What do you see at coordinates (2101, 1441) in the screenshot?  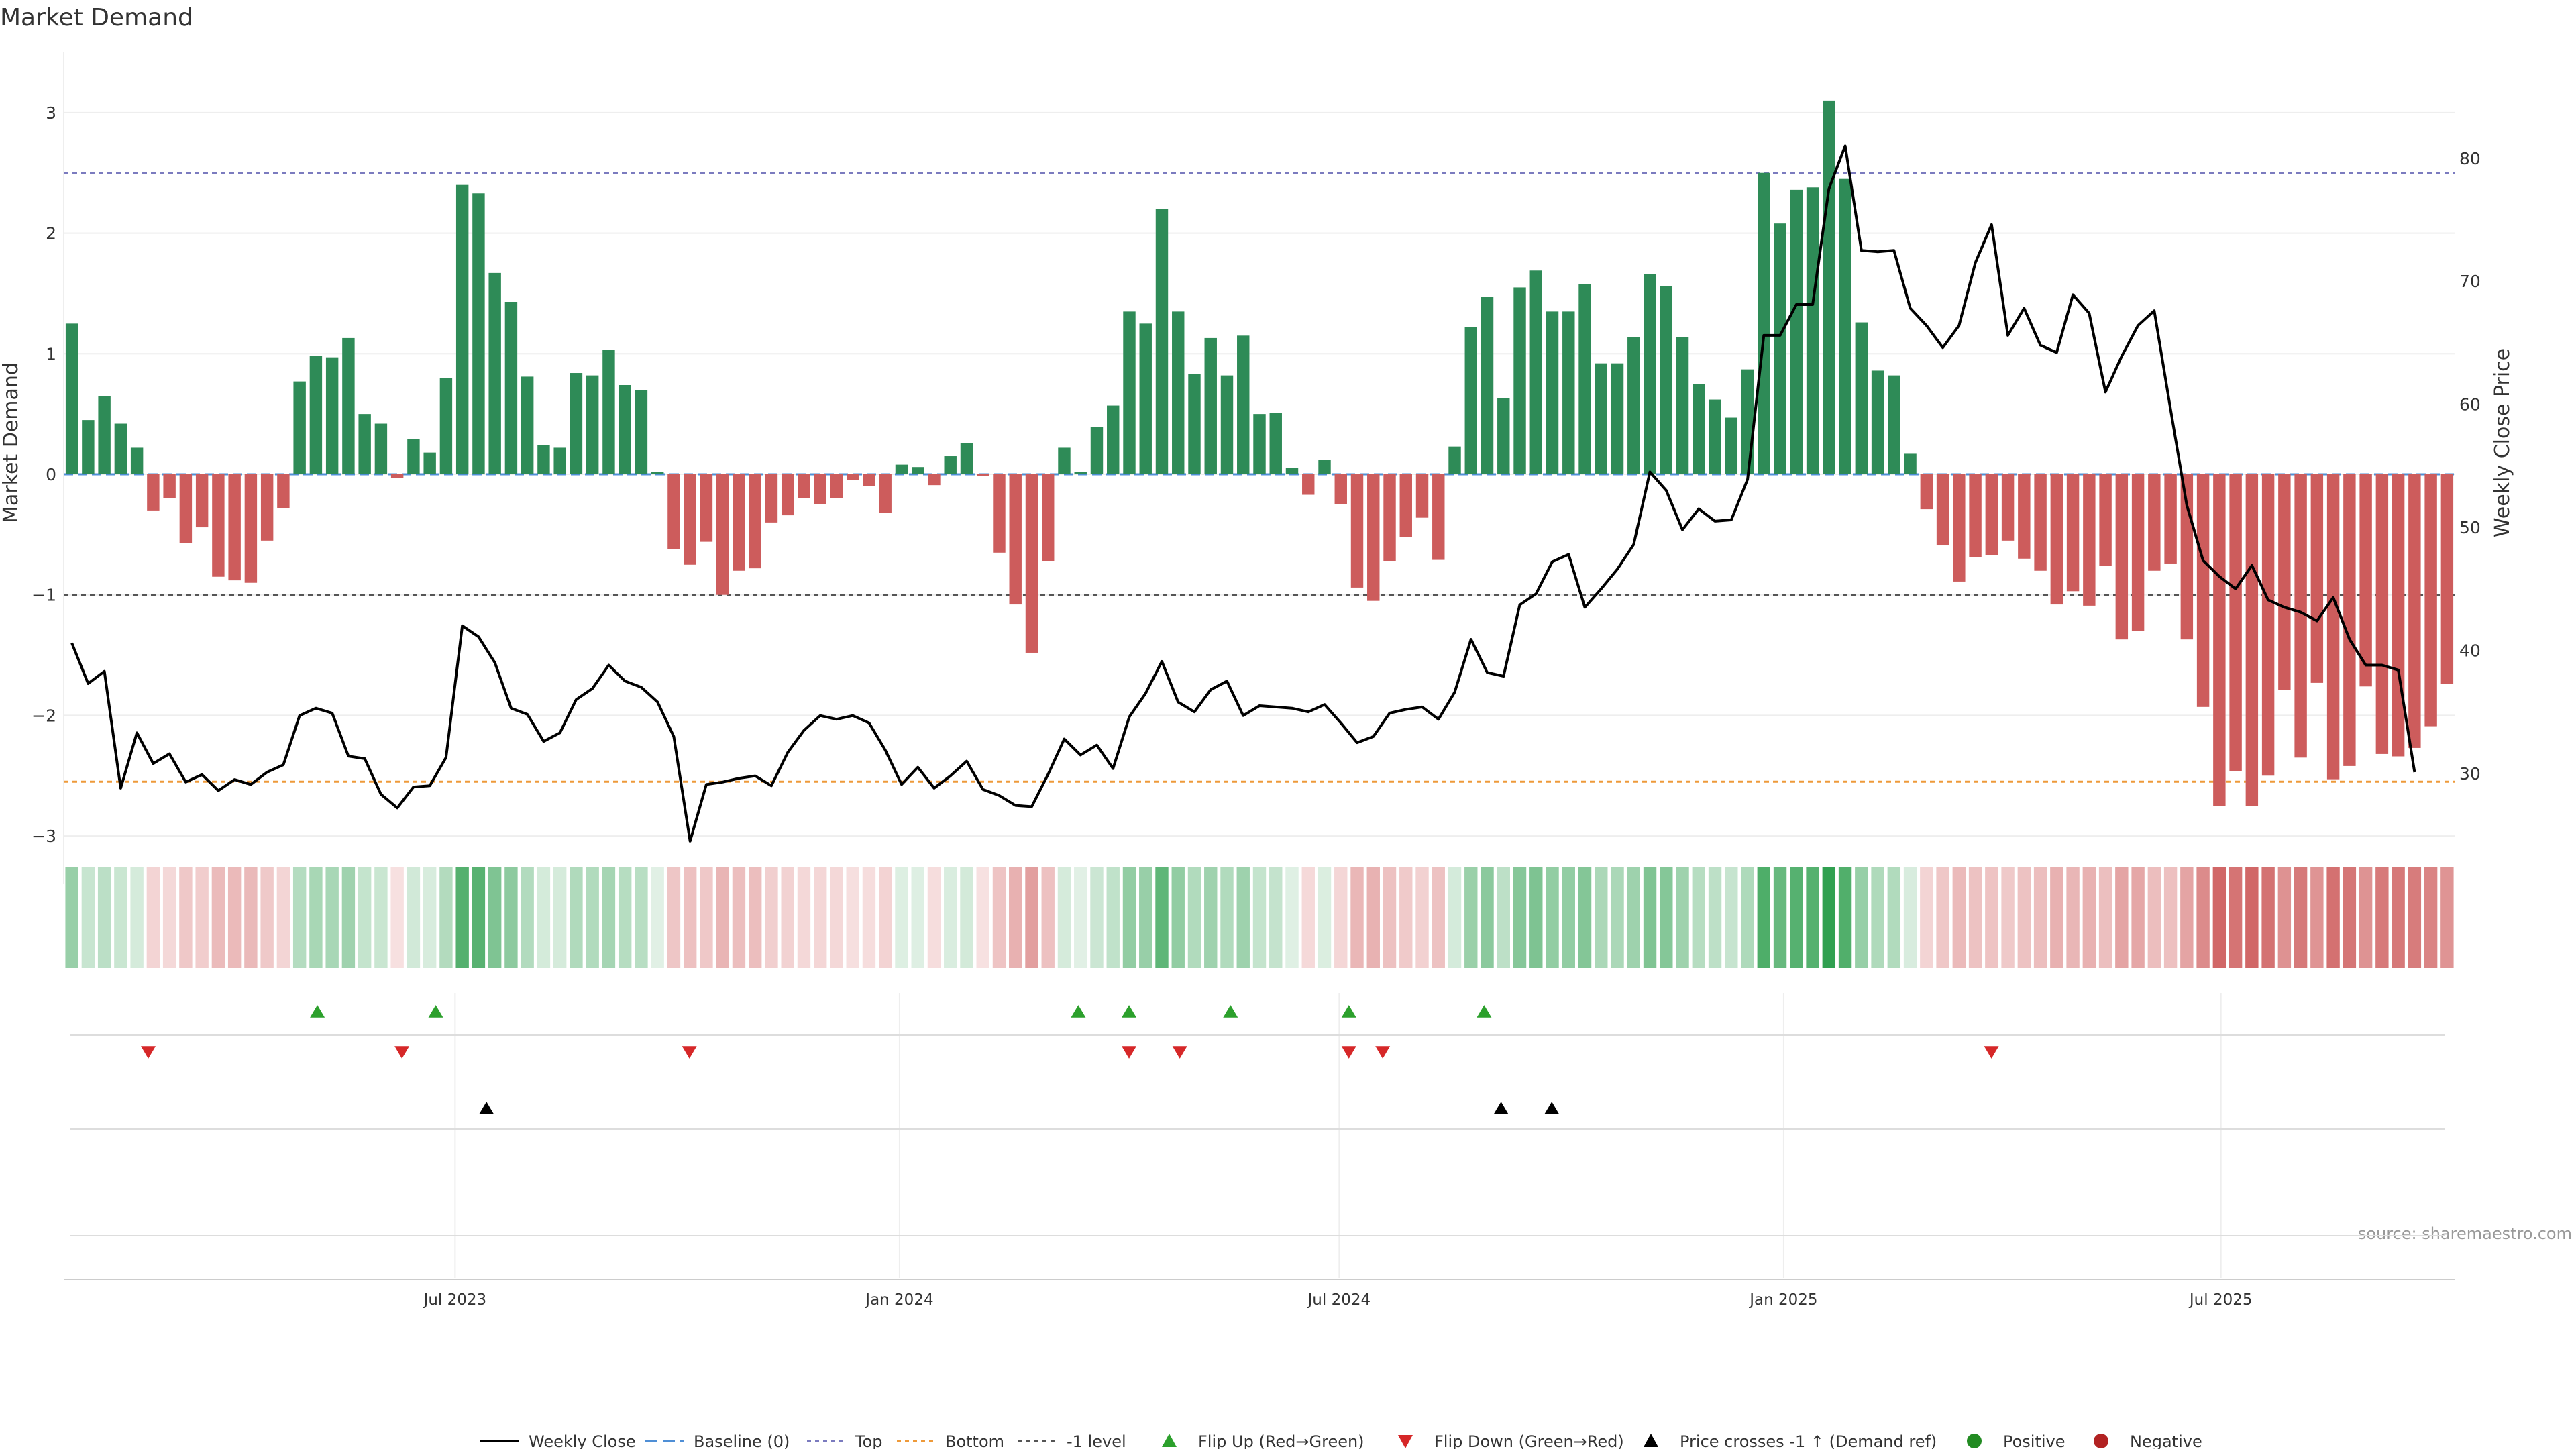 I see `legend-negative-dot` at bounding box center [2101, 1441].